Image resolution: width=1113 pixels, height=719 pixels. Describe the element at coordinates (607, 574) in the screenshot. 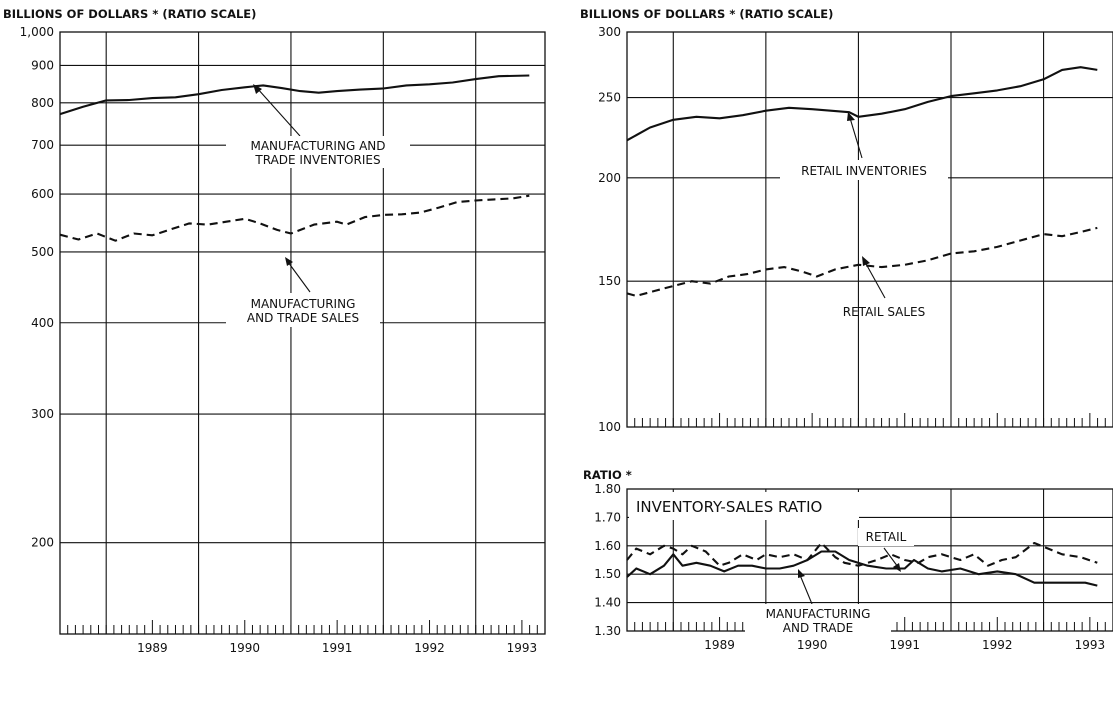

I see `y-tick-label: 1.50` at that location.